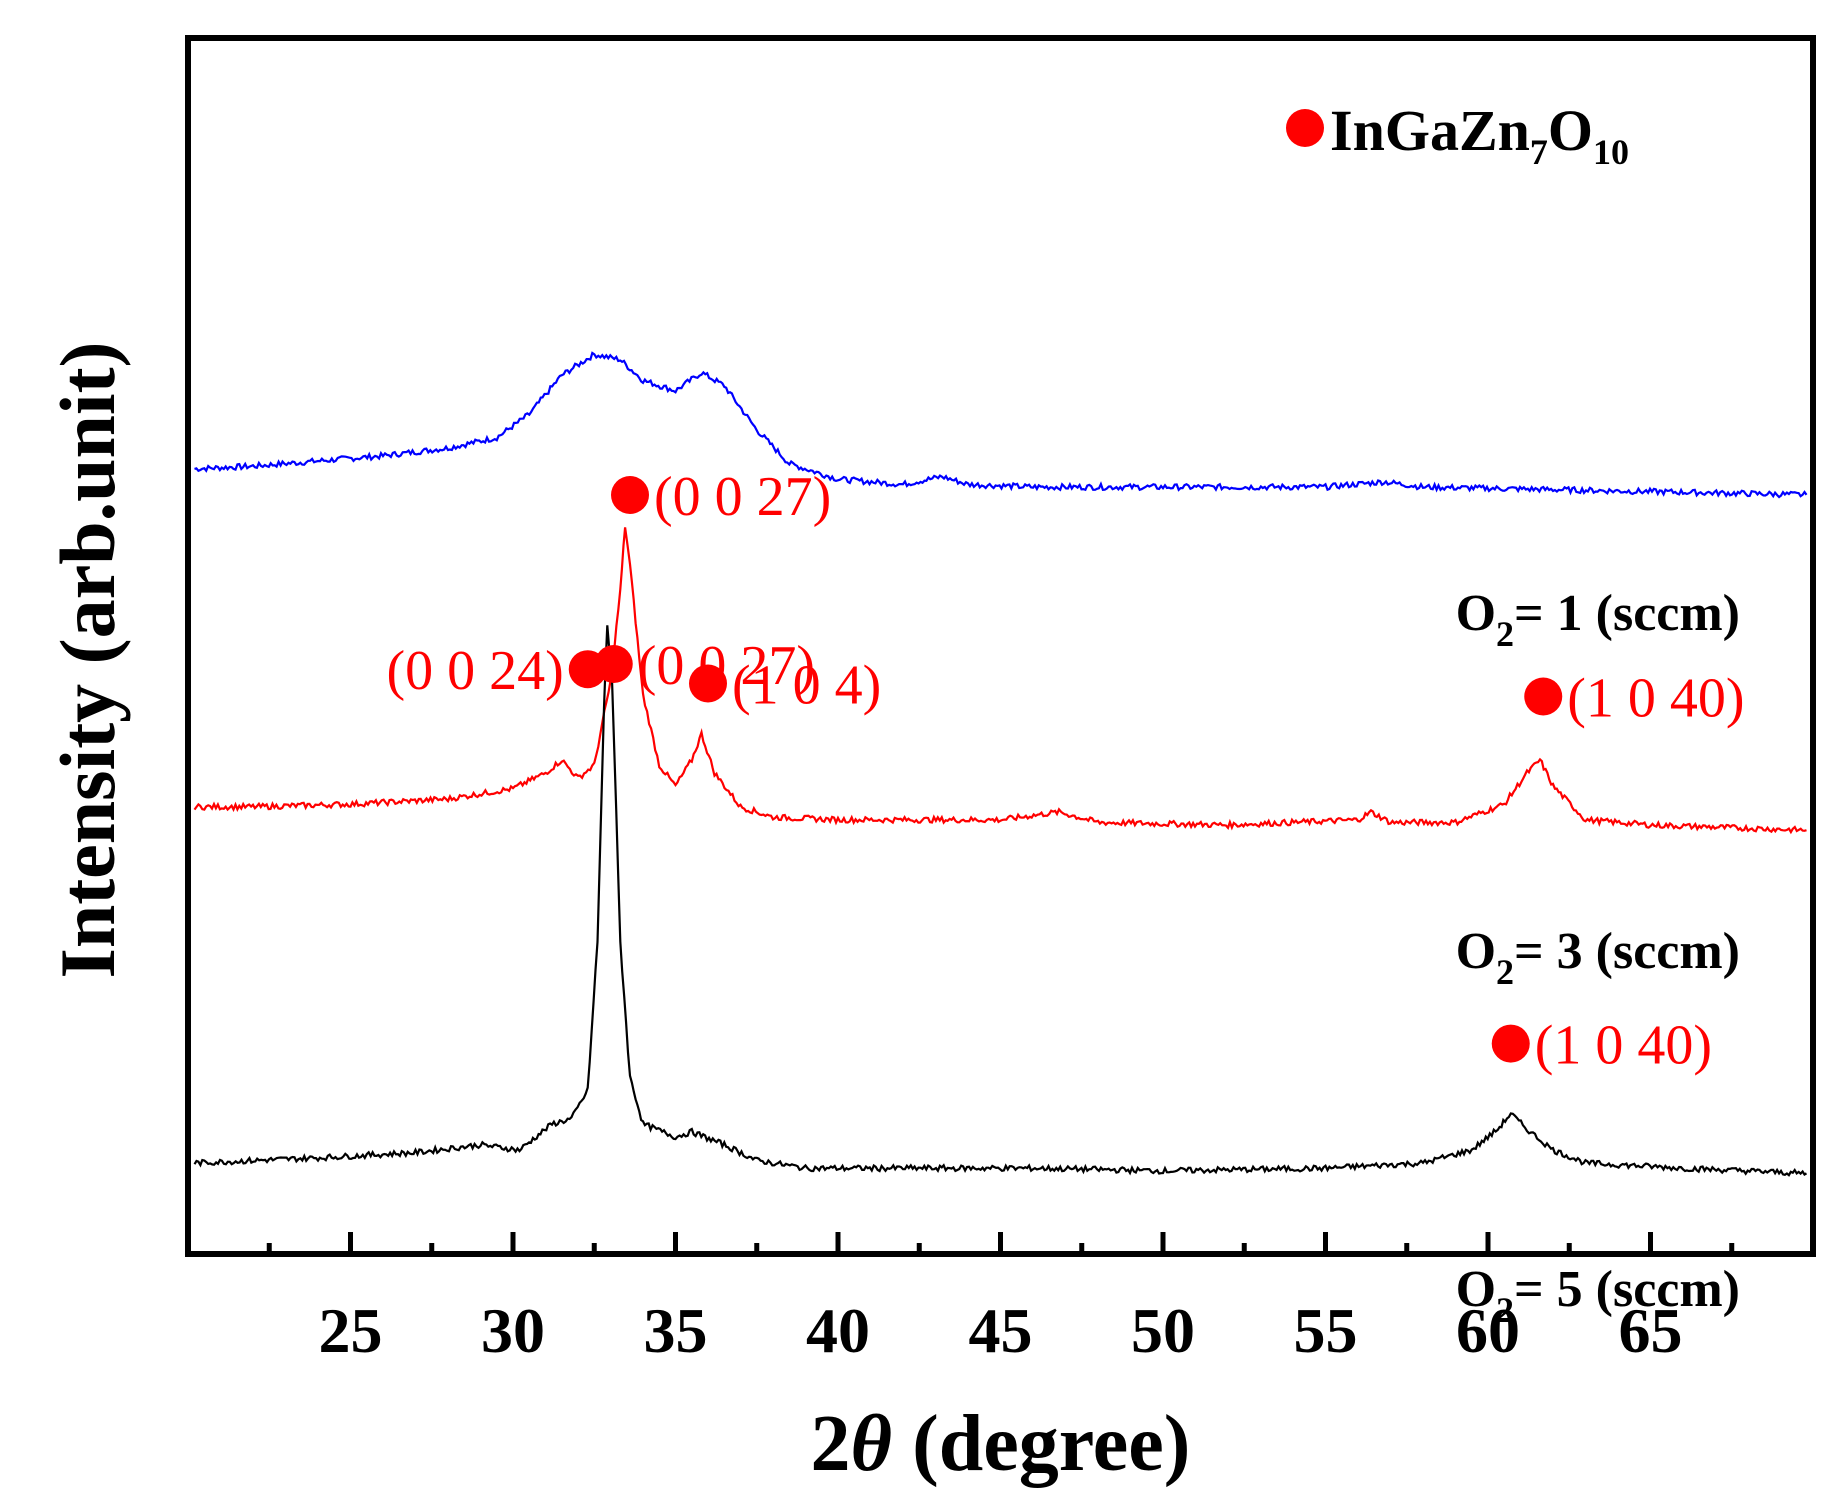 The height and width of the screenshot is (1512, 1841). I want to click on x-axis-title-unit: (degree), so click(1041, 1444).